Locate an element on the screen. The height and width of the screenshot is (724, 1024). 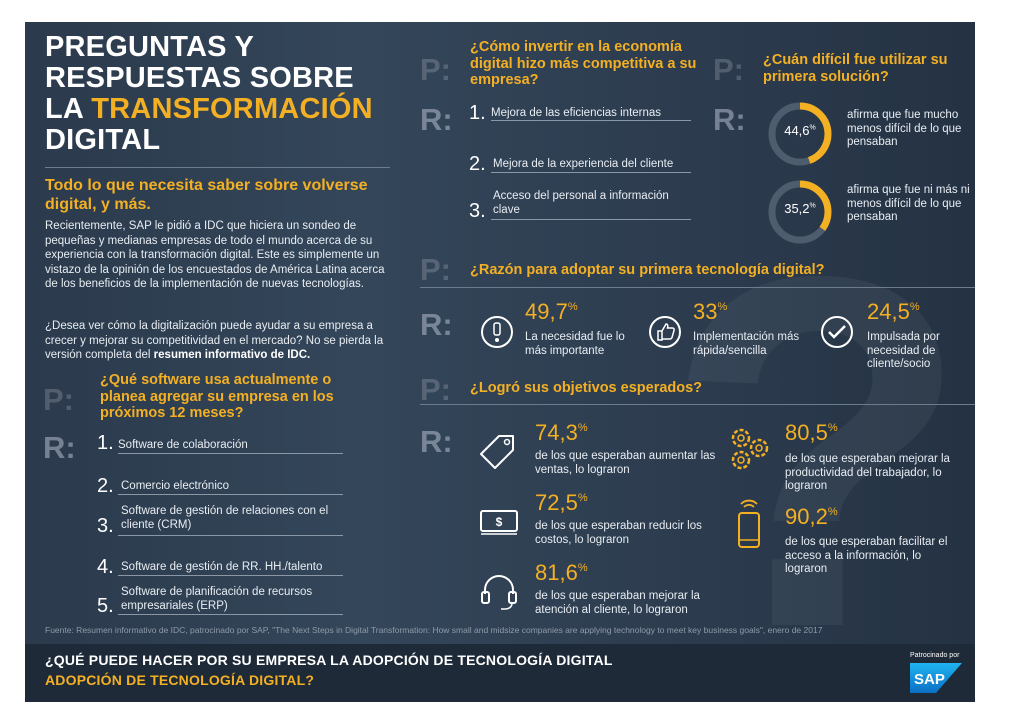
headset-icon is located at coordinates (499, 592).